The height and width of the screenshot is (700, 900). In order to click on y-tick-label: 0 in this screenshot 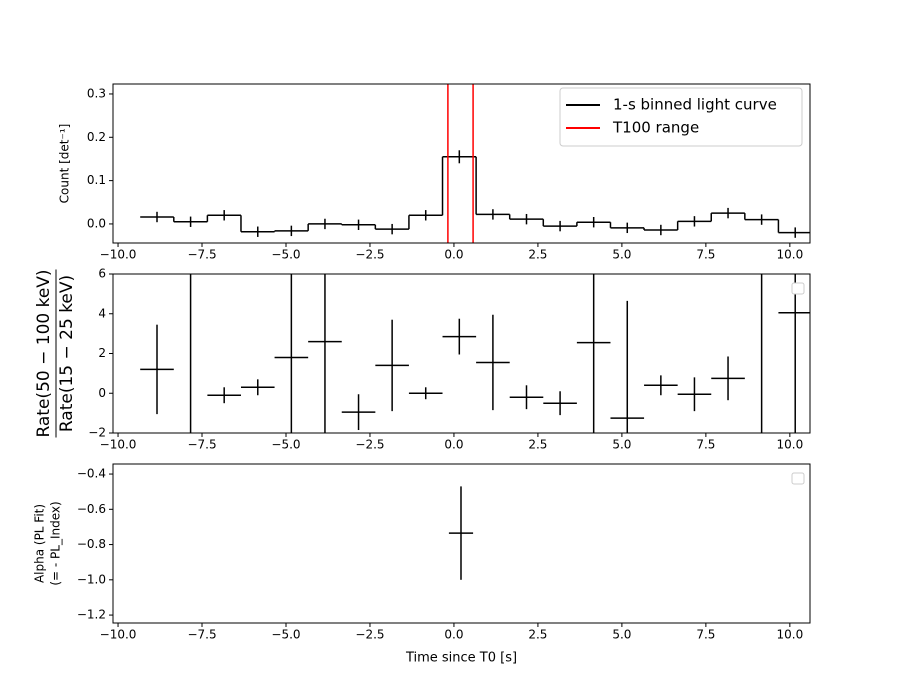, I will do `click(102, 393)`.